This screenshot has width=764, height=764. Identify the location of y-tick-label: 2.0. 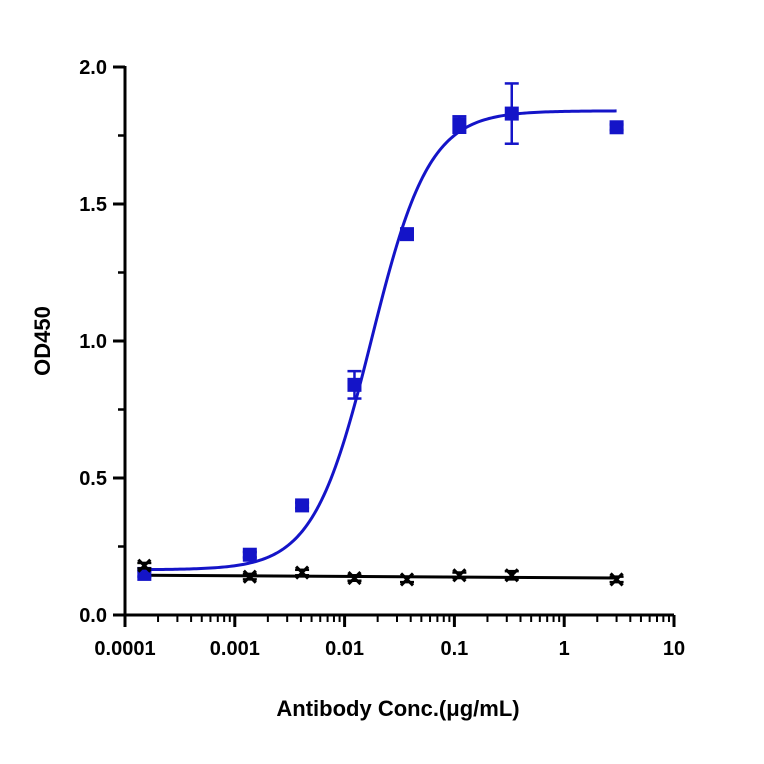
(93, 68).